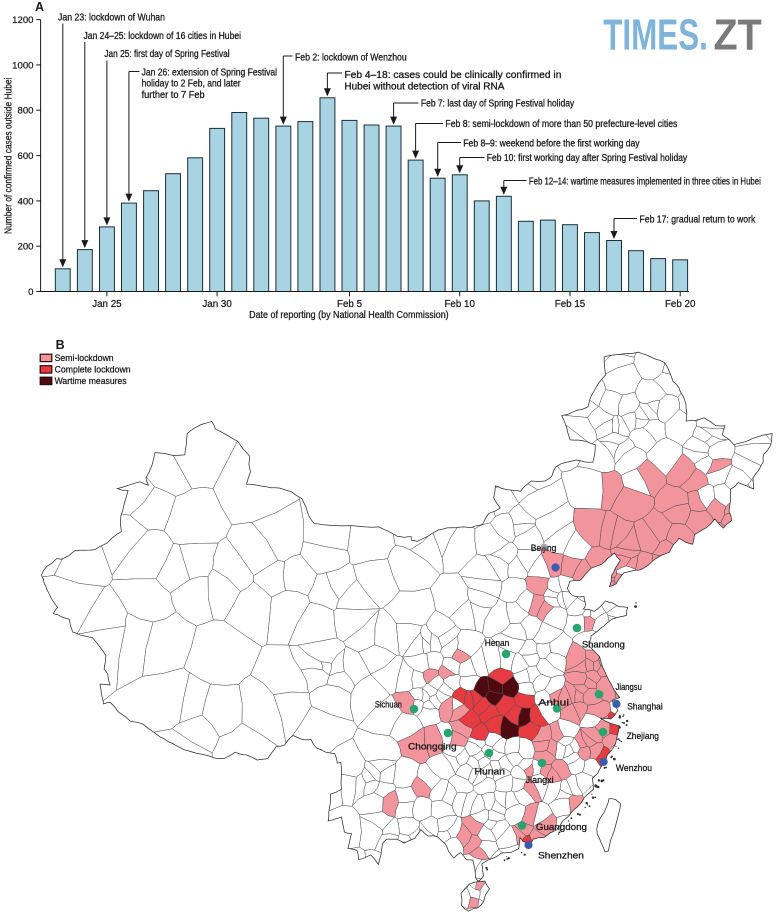 The width and height of the screenshot is (777, 921). I want to click on svg-text: Feb 2: lockdown of Wenzhou, so click(351, 57).